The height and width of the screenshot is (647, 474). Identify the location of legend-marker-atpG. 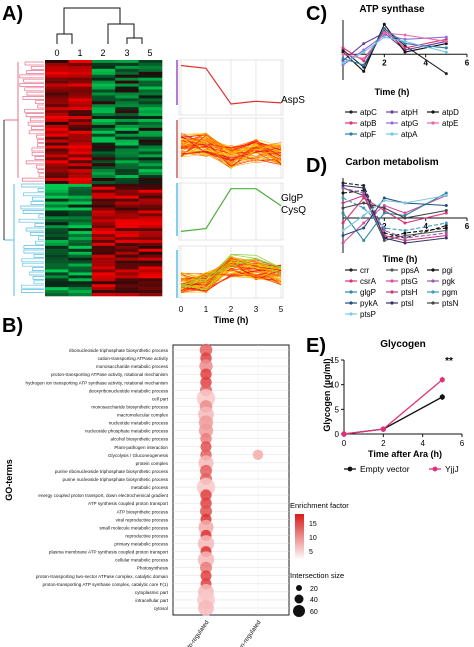
(392, 123).